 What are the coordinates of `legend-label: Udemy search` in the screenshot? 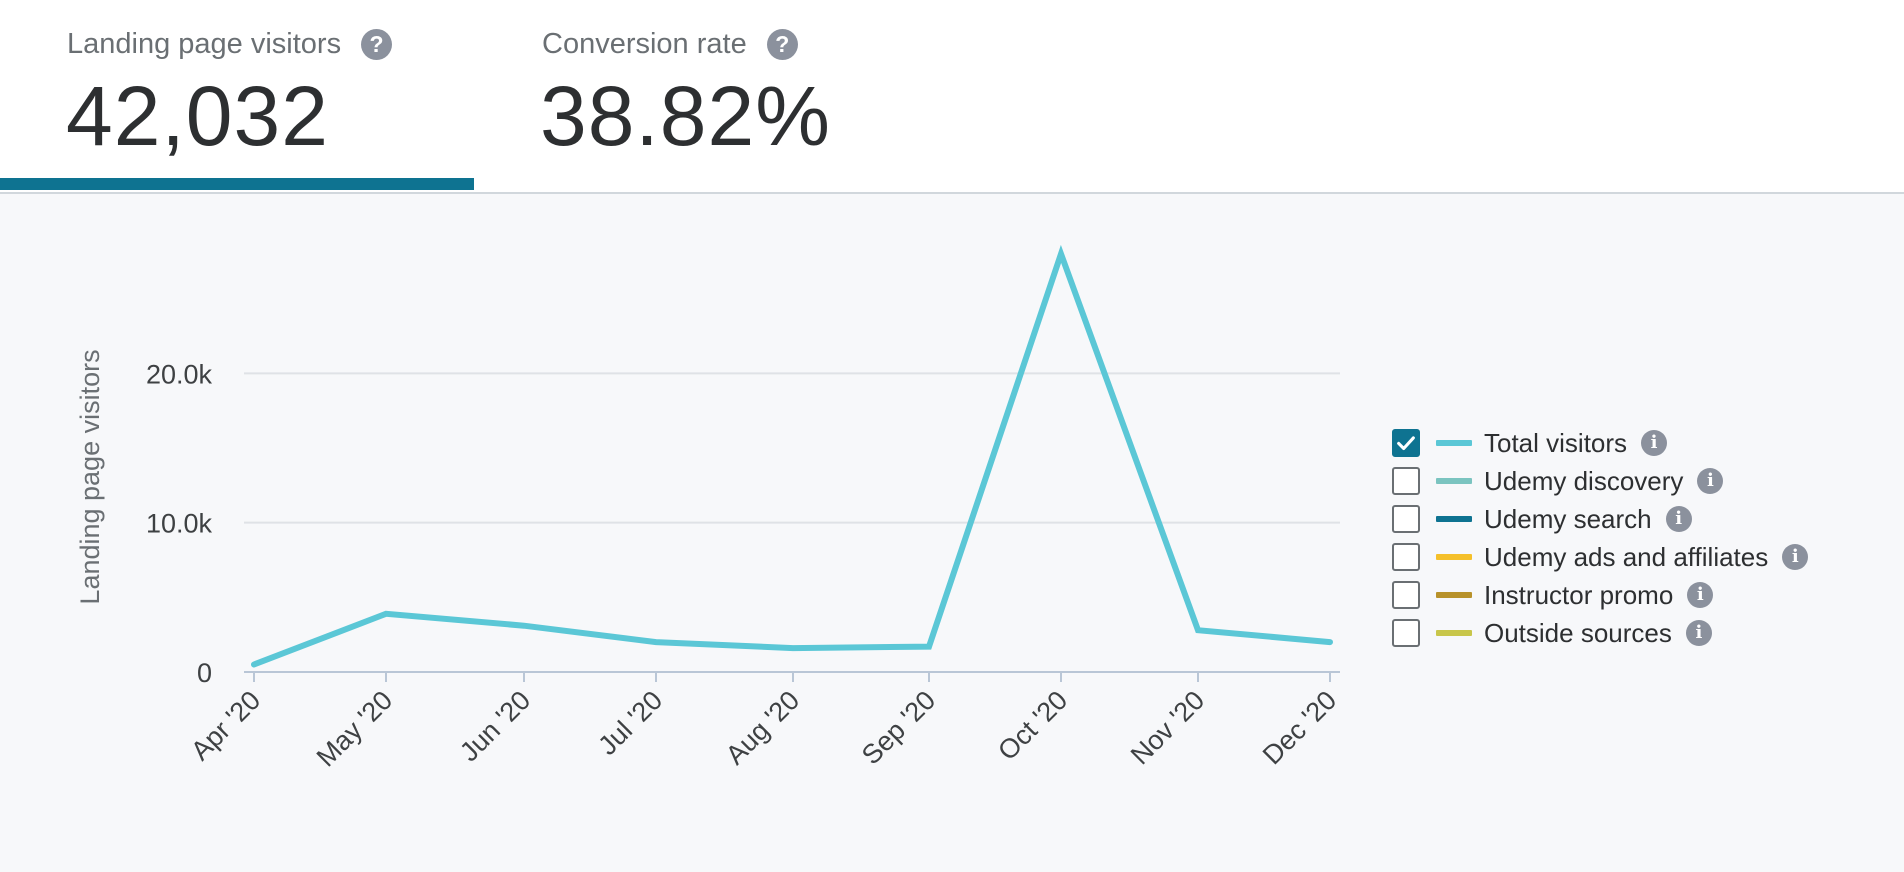 It's located at (1568, 518).